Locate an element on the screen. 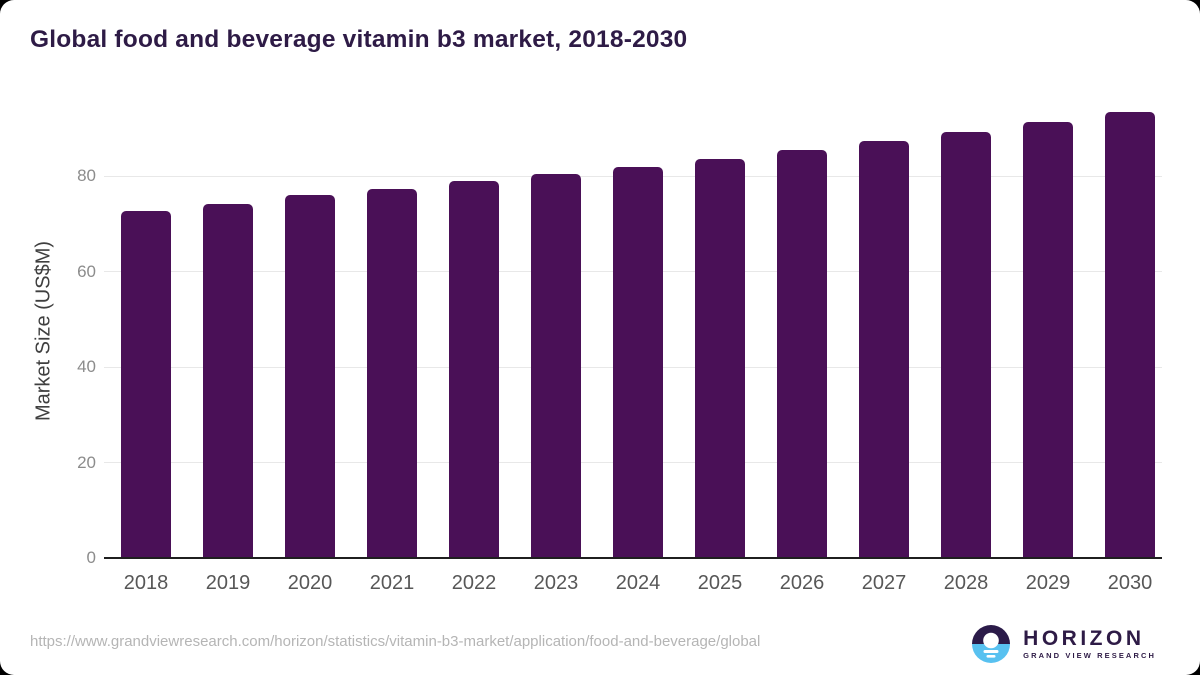  bar-2018 is located at coordinates (146, 384).